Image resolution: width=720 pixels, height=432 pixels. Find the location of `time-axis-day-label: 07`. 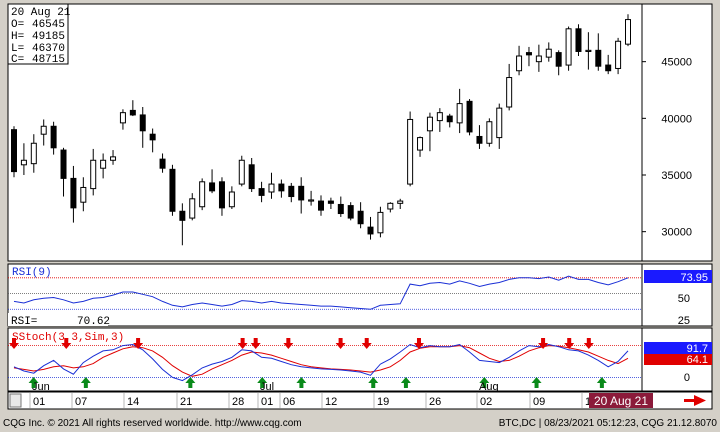

time-axis-day-label: 07 is located at coordinates (81, 402).